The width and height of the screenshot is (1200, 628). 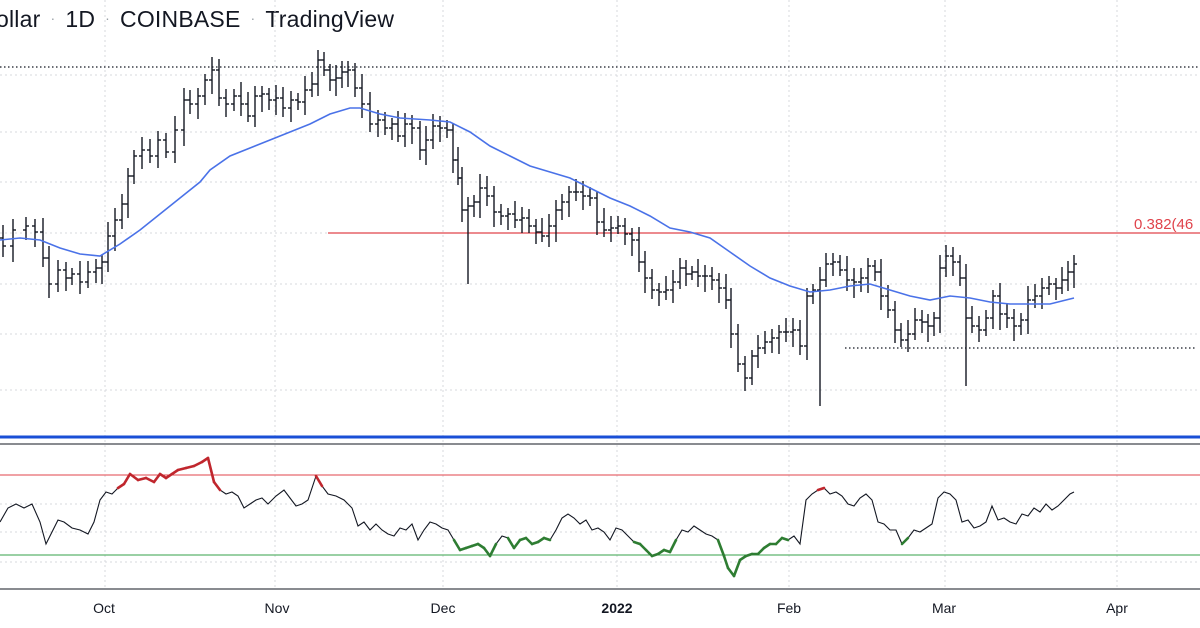 I want to click on x-tick-label: Mar, so click(x=944, y=608).